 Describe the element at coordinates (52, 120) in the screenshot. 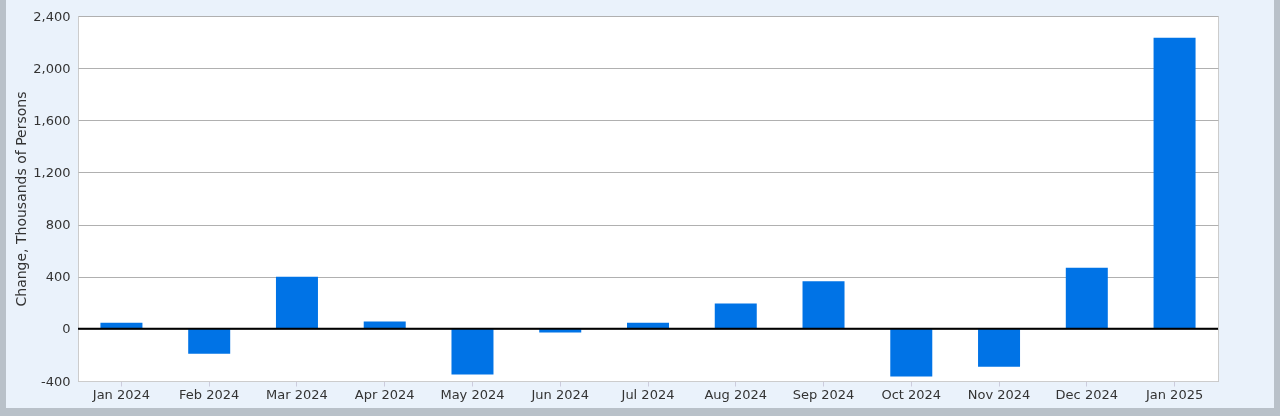

I see `y-tick-label: 1,600` at that location.